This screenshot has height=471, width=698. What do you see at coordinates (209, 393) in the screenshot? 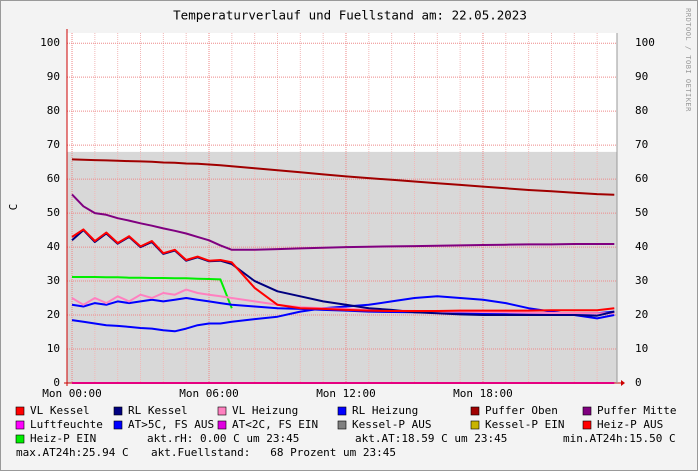
I see `x-tick-label: Mon 06:00` at bounding box center [209, 393].